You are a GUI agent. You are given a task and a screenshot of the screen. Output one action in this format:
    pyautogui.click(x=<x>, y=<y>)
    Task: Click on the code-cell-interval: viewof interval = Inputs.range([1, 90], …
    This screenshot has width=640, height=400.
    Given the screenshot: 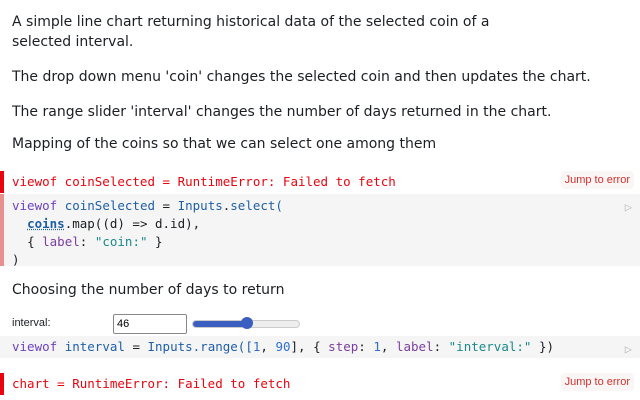 What is the action you would take?
    pyautogui.click(x=320, y=347)
    